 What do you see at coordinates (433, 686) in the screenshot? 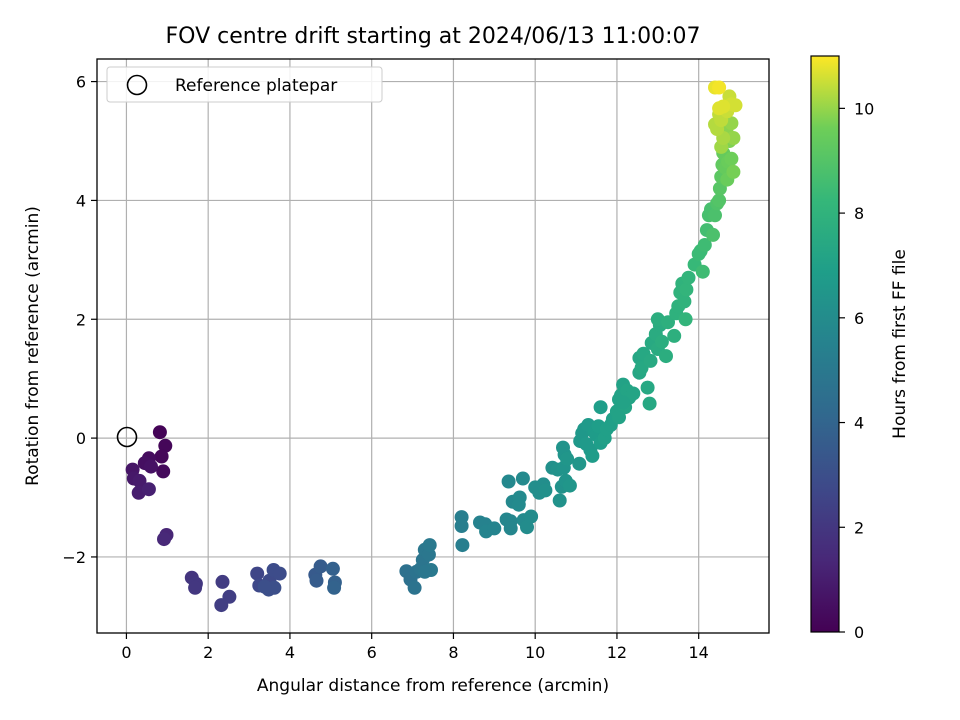
I see `x-axis-label: Angular distance from reference (arcmin)` at bounding box center [433, 686].